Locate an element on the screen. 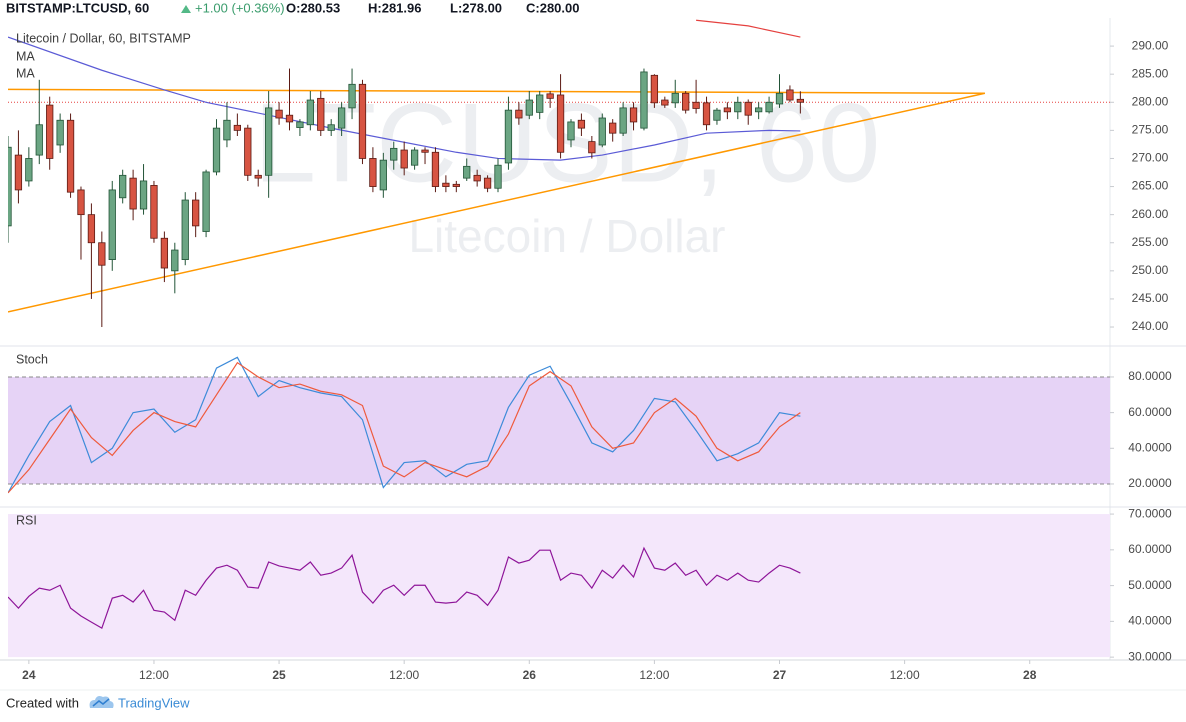  x-tick-label: 27 is located at coordinates (780, 675).